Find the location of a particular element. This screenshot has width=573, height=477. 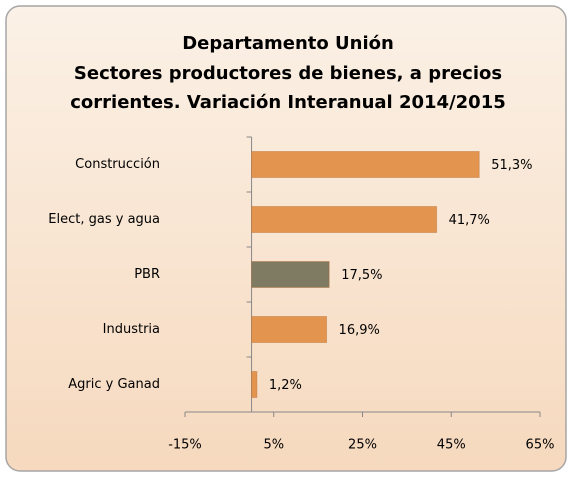

value-label: 17,5% is located at coordinates (361, 275).